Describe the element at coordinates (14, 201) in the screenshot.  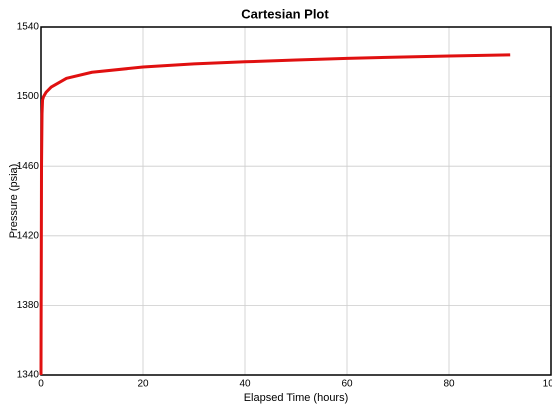
I see `y-axis-label: Pressure (psia)` at that location.